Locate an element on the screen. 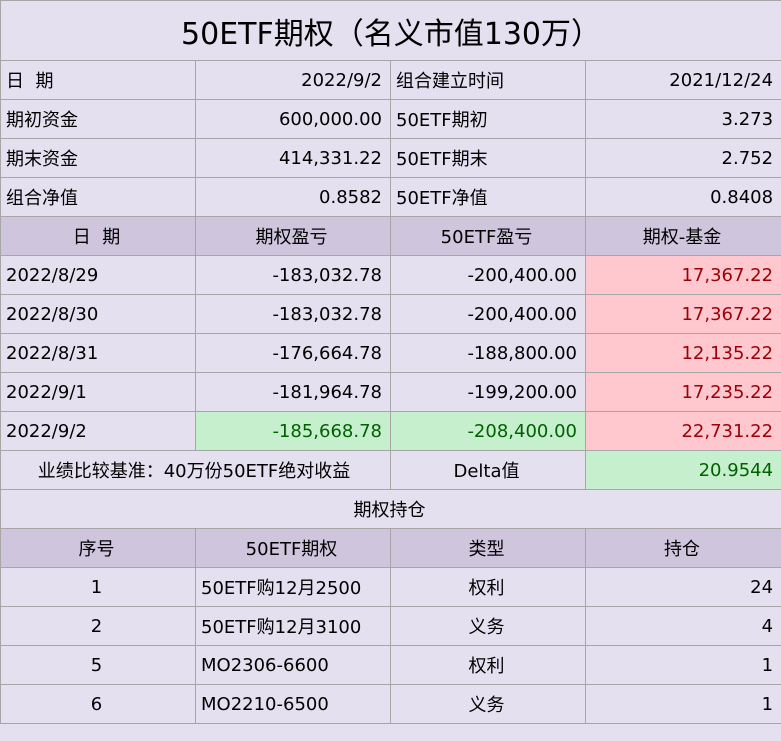 The width and height of the screenshot is (781, 741). info-row-nav: 组合净值 0.8582 50ETF净值 0.8408 is located at coordinates (390, 197).